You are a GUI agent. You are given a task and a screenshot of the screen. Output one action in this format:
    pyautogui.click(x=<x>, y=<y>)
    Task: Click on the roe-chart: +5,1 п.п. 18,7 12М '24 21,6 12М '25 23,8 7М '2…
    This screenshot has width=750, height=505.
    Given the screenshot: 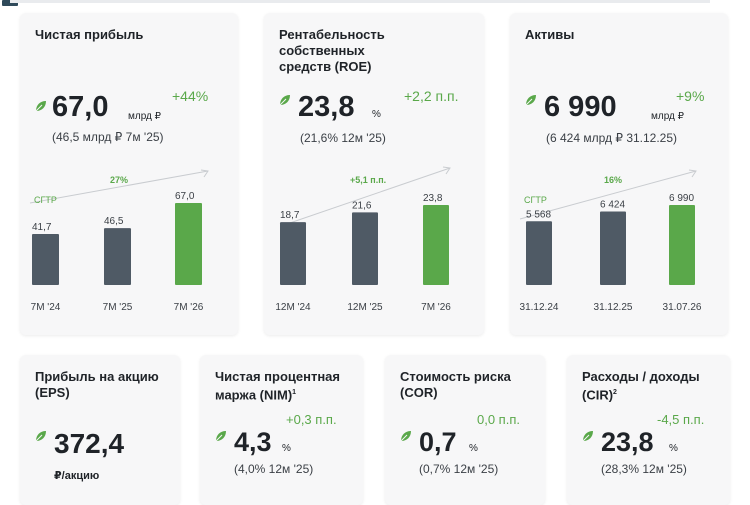 What is the action you would take?
    pyautogui.click(x=363, y=239)
    